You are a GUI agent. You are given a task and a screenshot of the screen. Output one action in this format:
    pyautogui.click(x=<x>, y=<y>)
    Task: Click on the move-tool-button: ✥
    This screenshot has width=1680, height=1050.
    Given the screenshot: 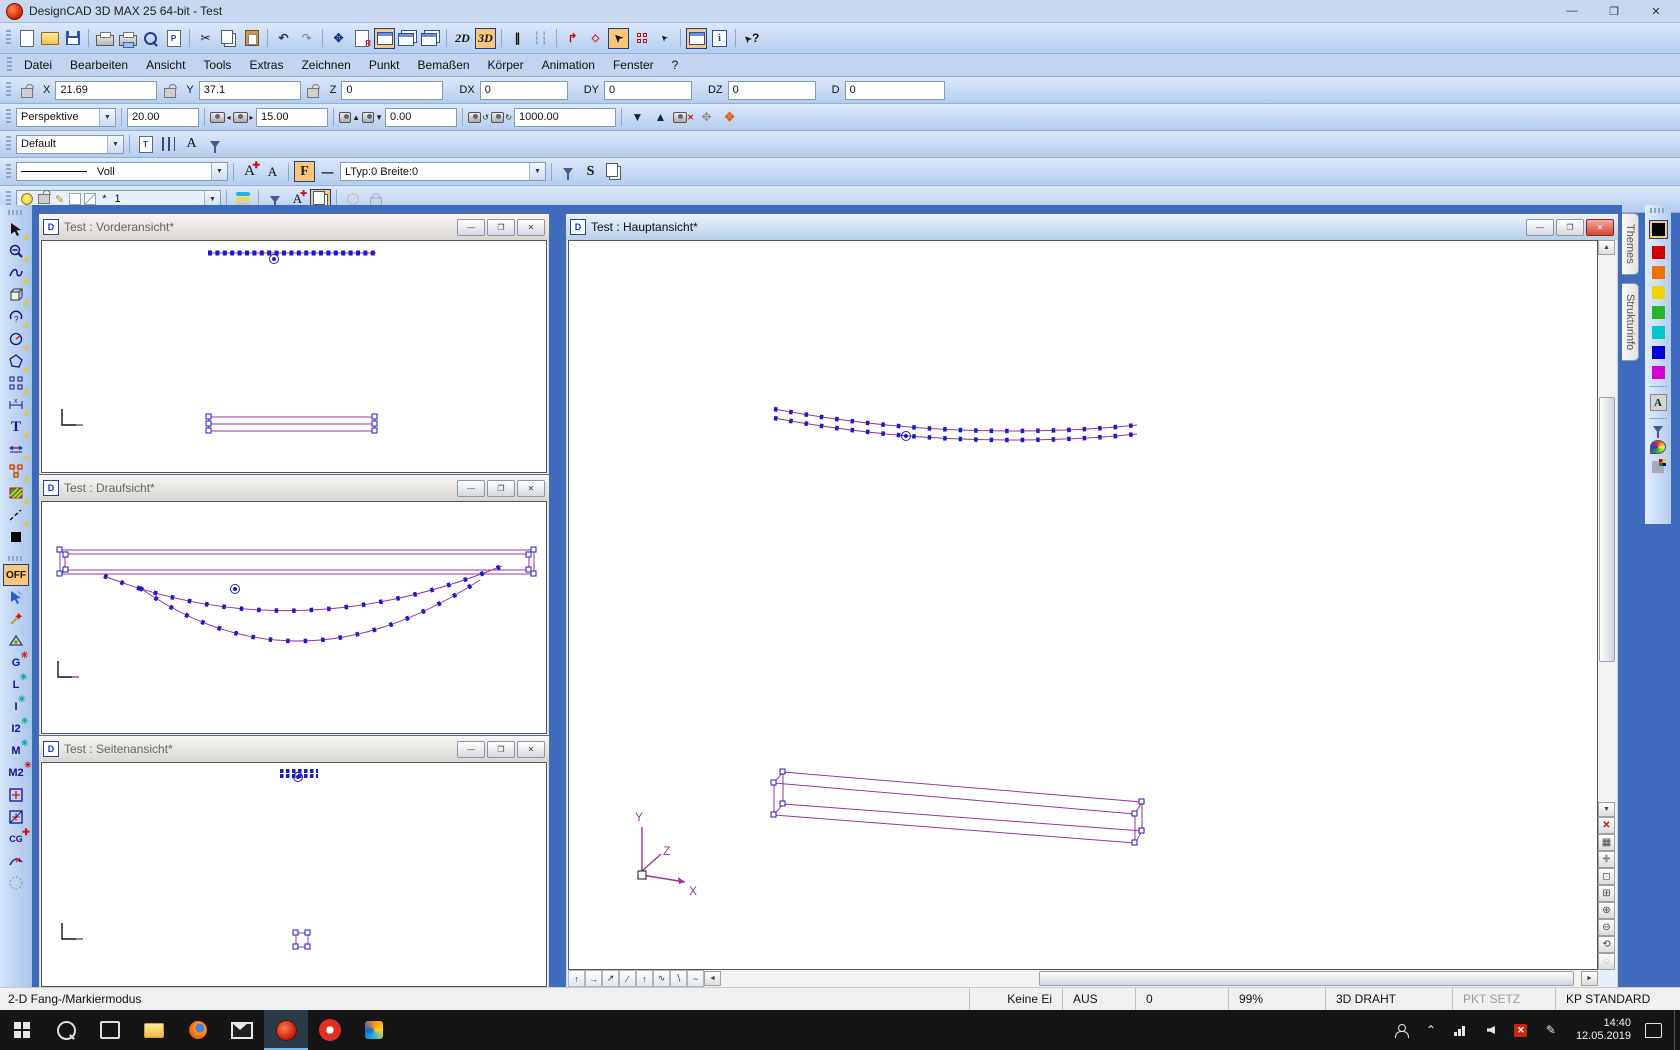 What is the action you would take?
    pyautogui.click(x=338, y=38)
    